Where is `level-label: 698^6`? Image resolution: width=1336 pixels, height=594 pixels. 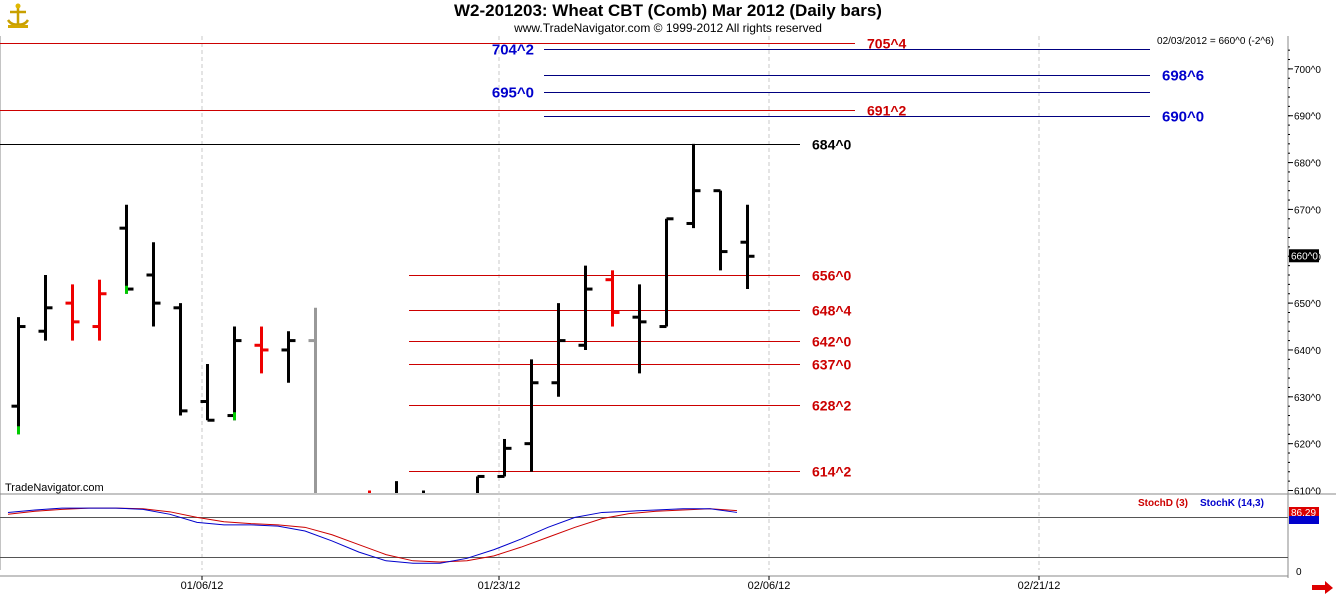 level-label: 698^6 is located at coordinates (1183, 76).